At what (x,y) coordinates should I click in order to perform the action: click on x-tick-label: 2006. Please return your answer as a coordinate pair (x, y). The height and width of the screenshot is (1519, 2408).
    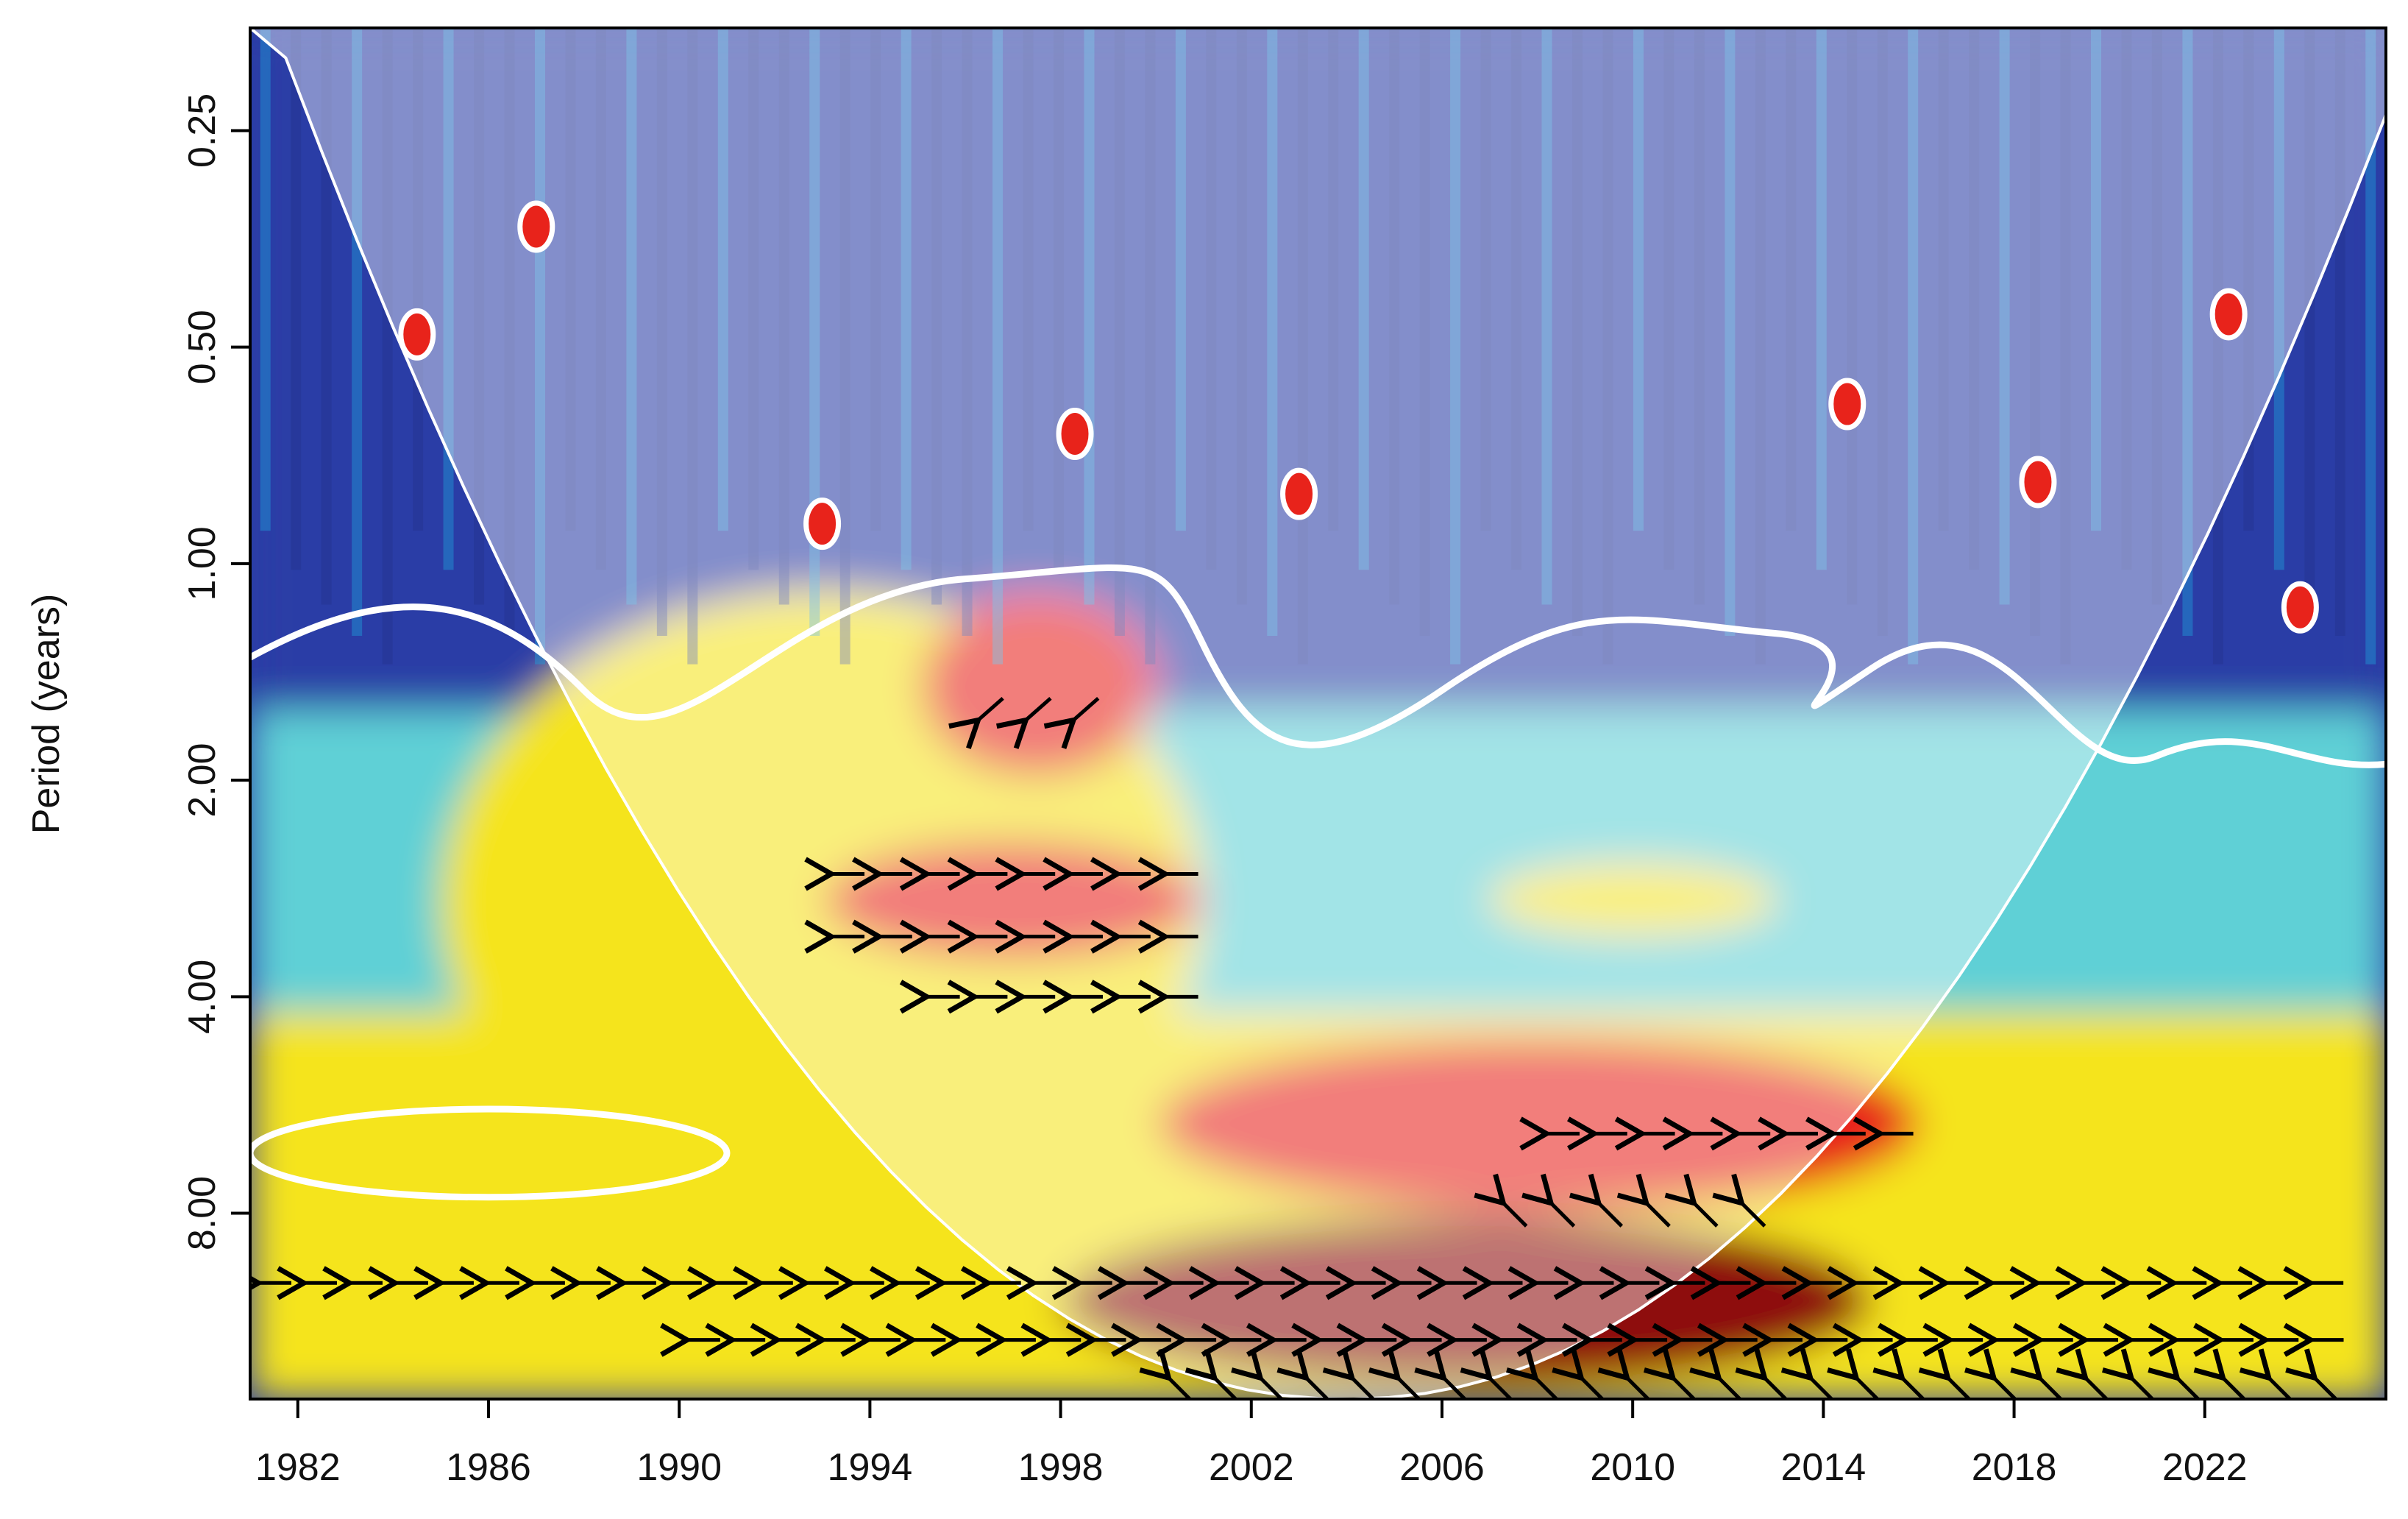
    Looking at the image, I should click on (1442, 1467).